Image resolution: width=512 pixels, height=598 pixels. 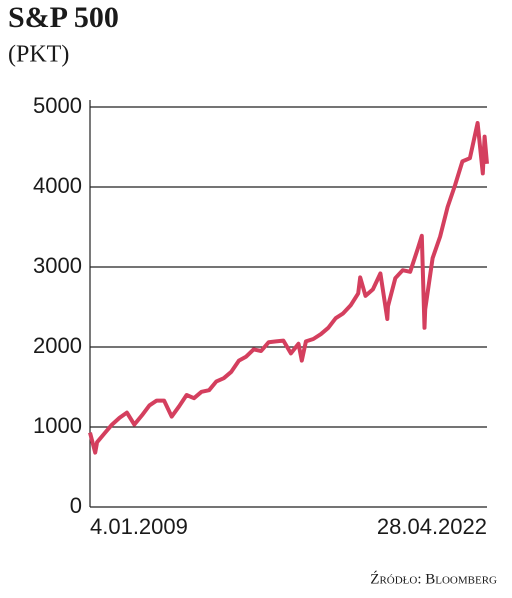 I want to click on source: Źródło: Bloomberg, so click(x=433, y=578).